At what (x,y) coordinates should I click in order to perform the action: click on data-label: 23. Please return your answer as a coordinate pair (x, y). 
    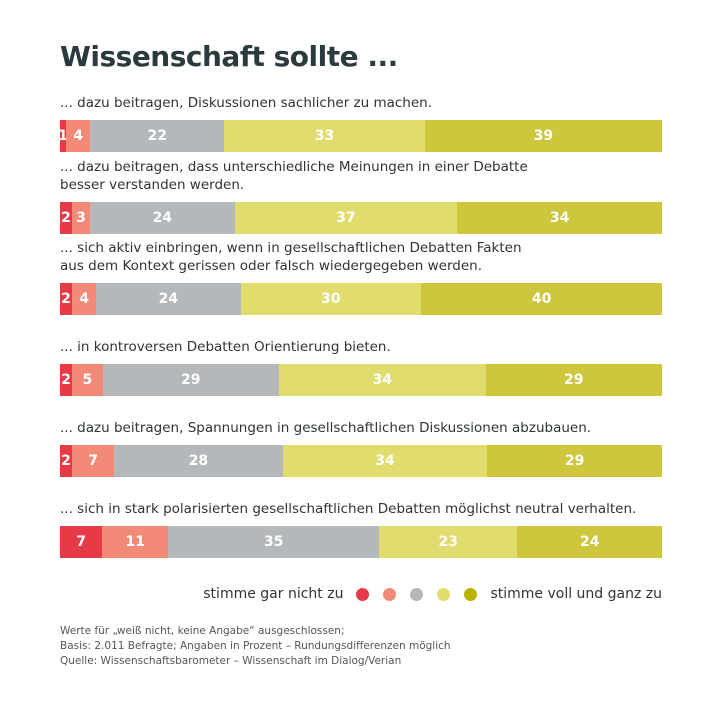
    Looking at the image, I should click on (448, 542).